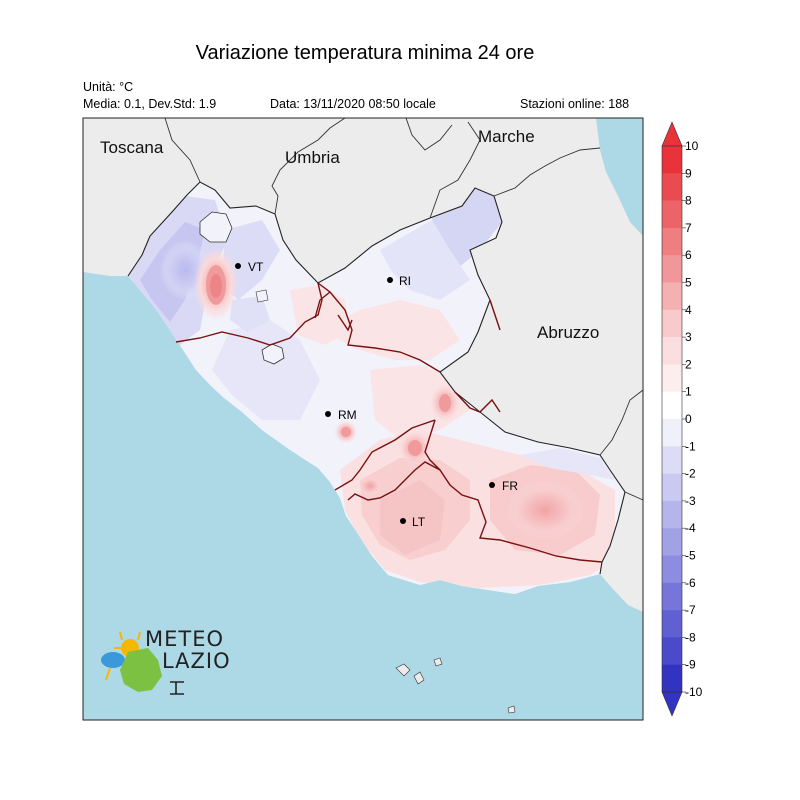 The width and height of the screenshot is (800, 800). Describe the element at coordinates (688, 255) in the screenshot. I see `colorbar-tick-label: 6` at that location.